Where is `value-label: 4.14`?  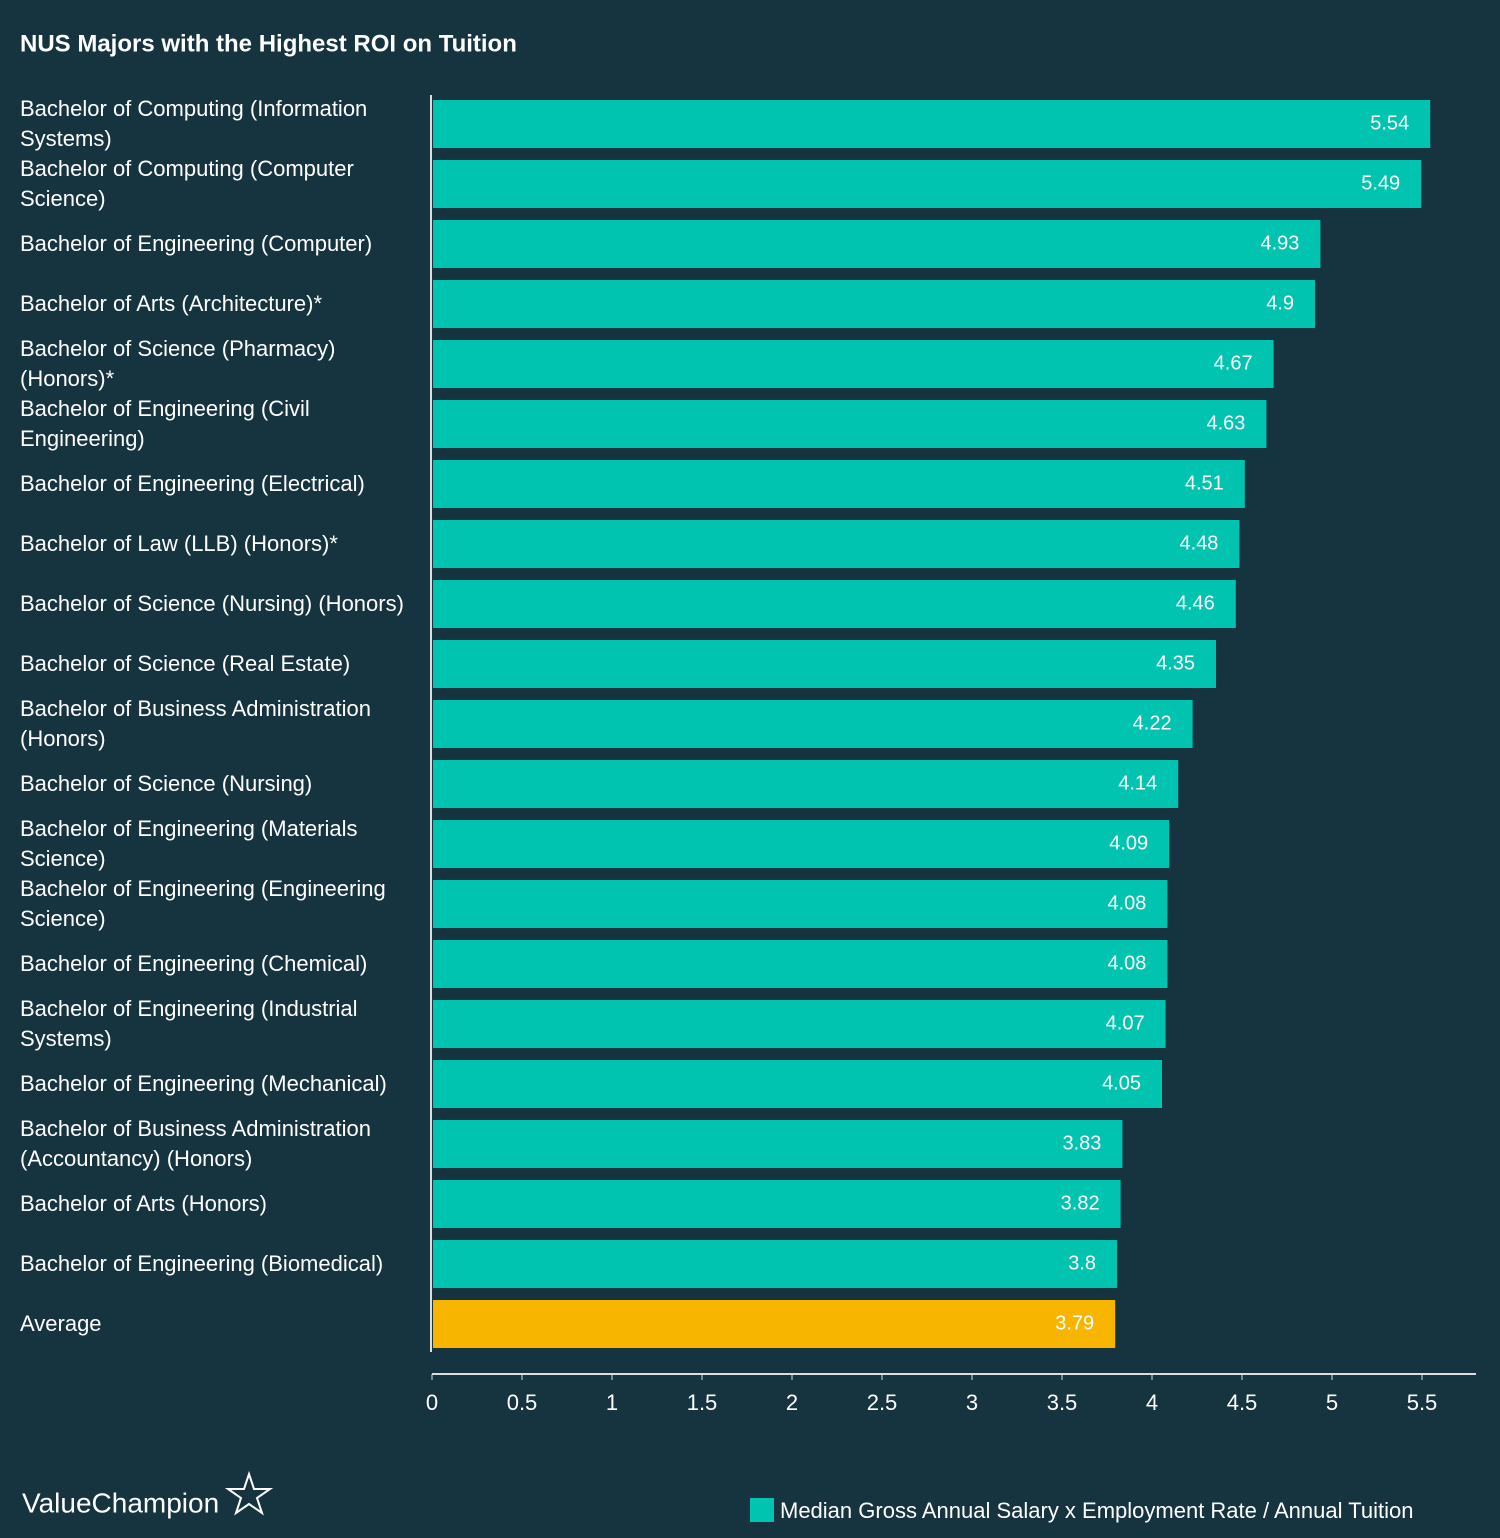
value-label: 4.14 is located at coordinates (1137, 783).